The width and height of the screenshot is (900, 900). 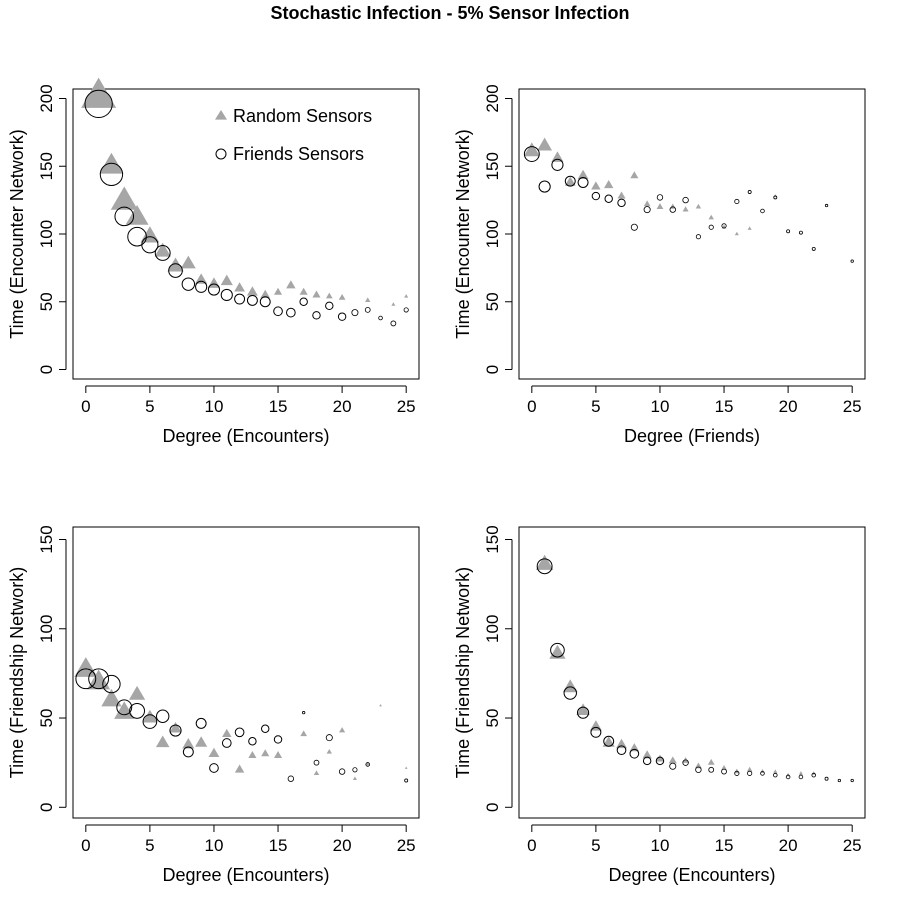 I want to click on x-axis-label: Degree (Friends), so click(x=692, y=436).